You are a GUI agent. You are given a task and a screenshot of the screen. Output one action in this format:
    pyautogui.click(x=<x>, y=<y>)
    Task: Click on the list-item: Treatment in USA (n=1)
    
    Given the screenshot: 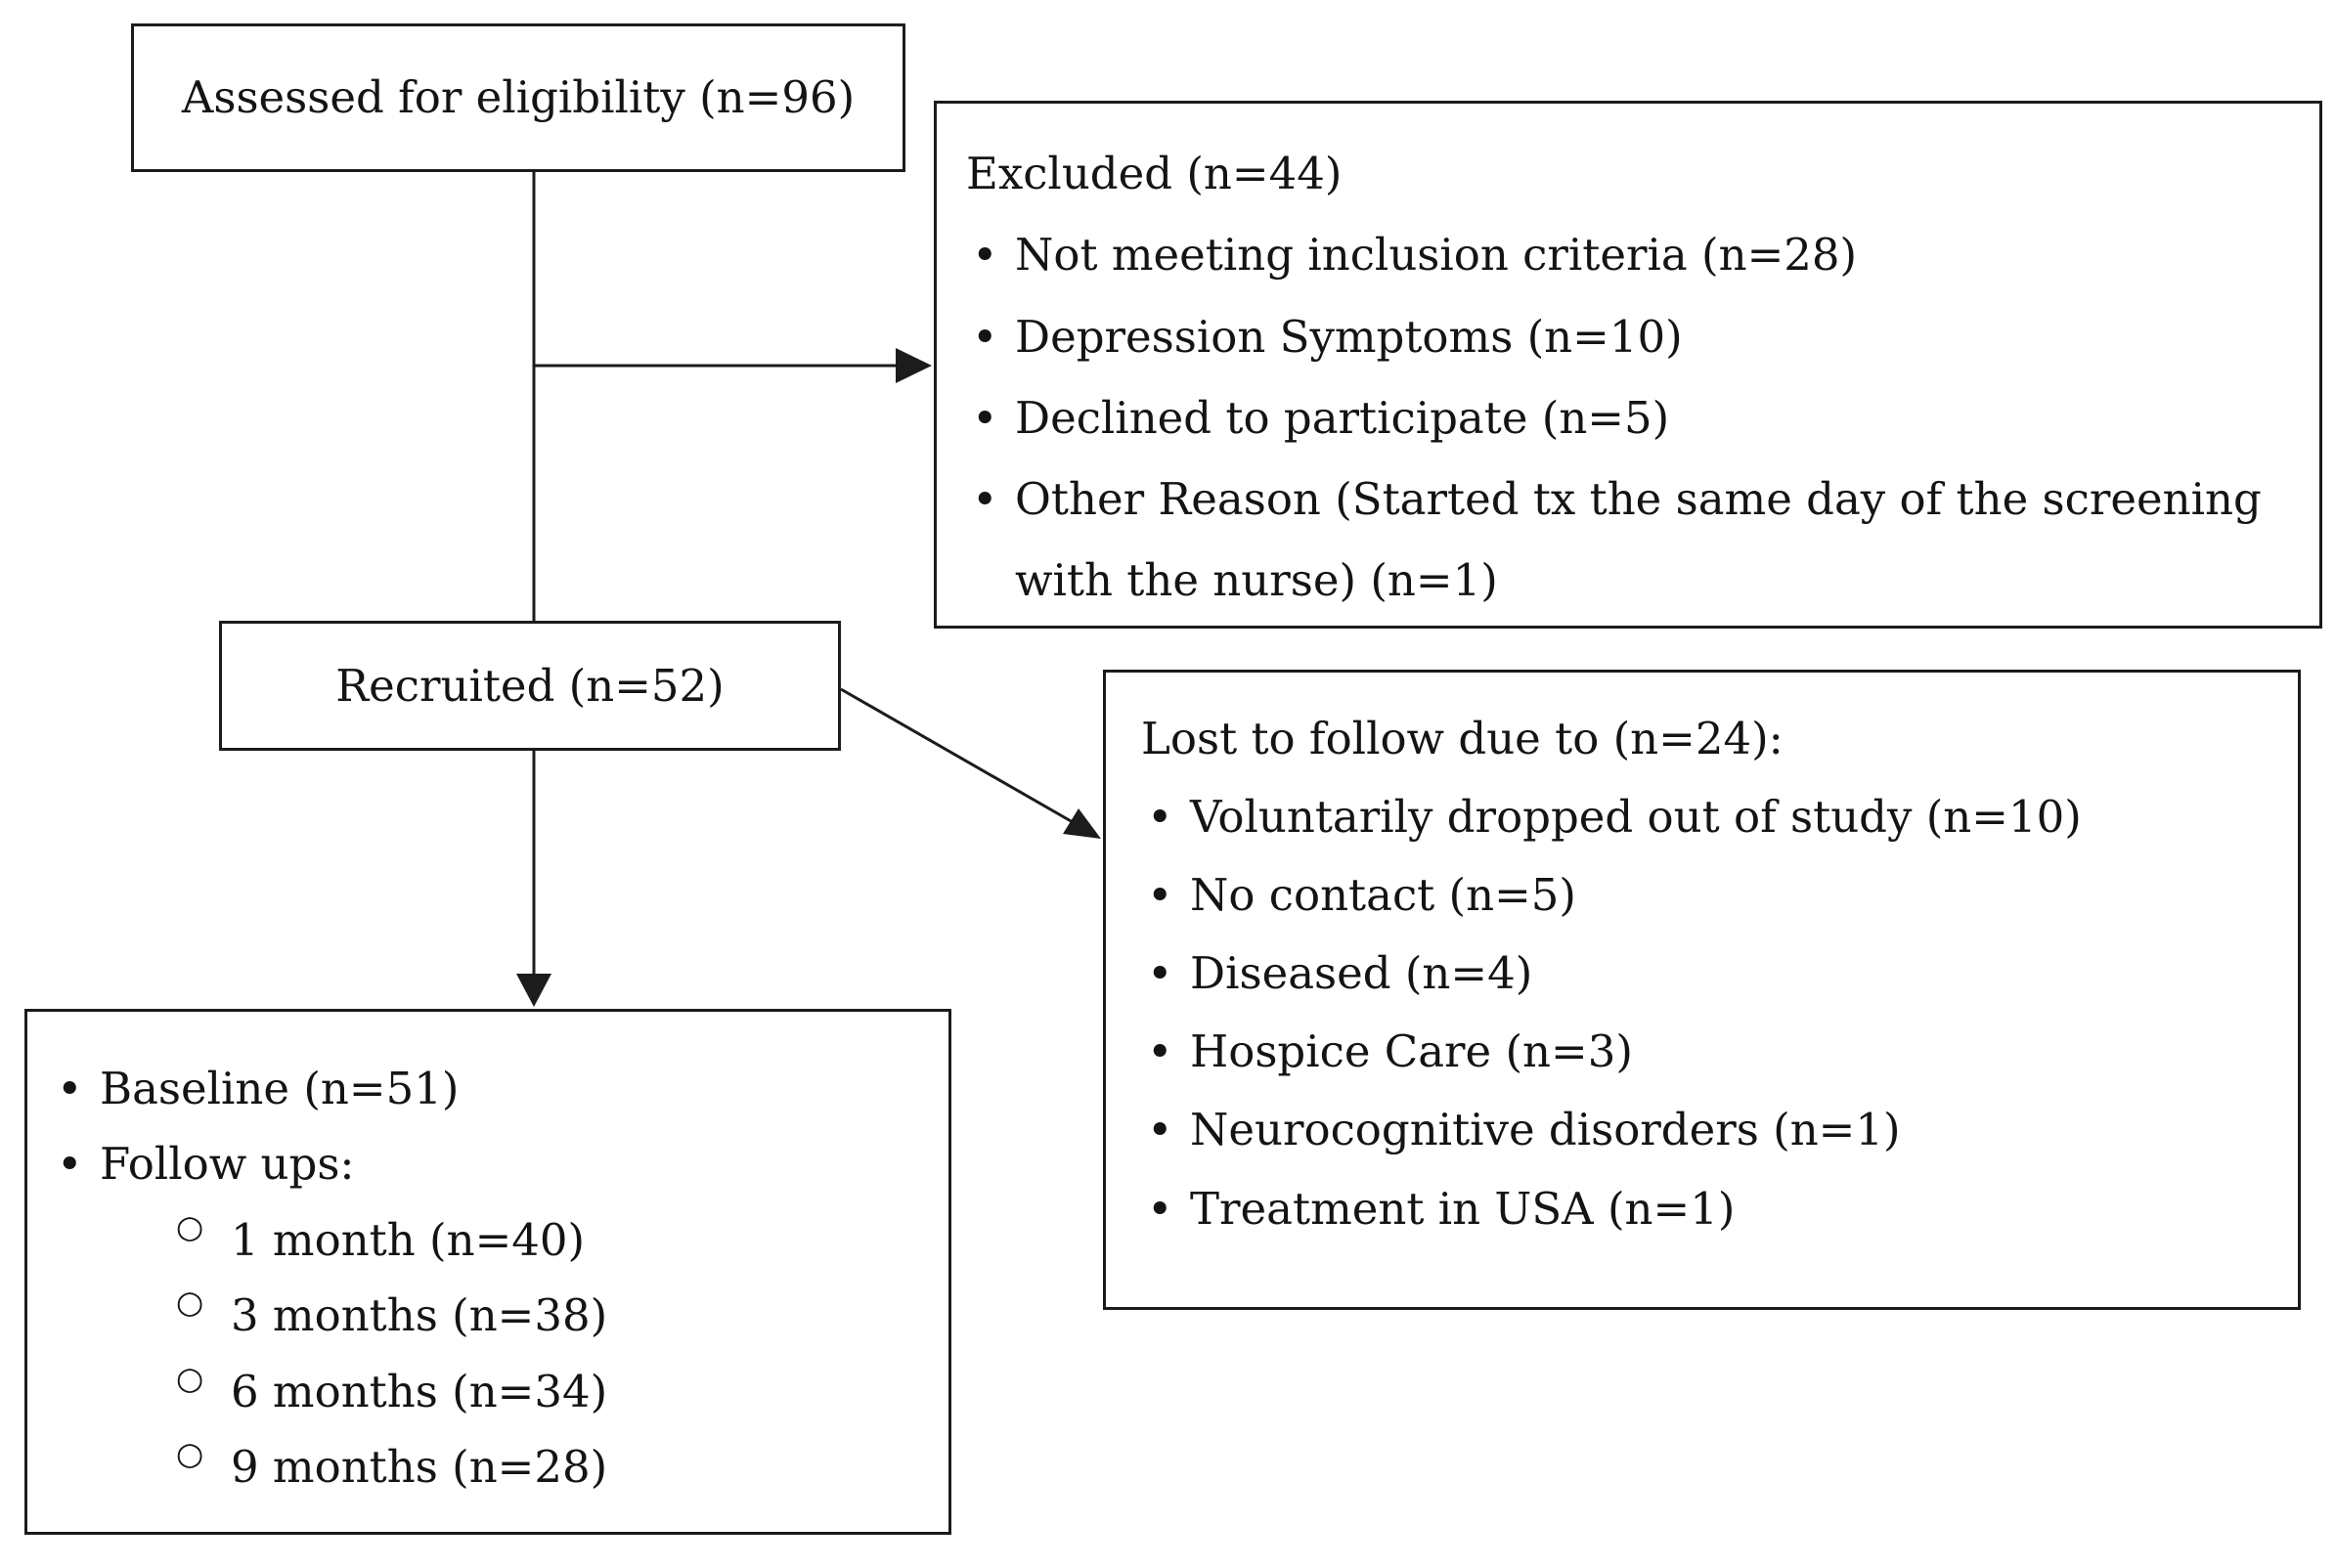 What is the action you would take?
    pyautogui.click(x=1707, y=1209)
    